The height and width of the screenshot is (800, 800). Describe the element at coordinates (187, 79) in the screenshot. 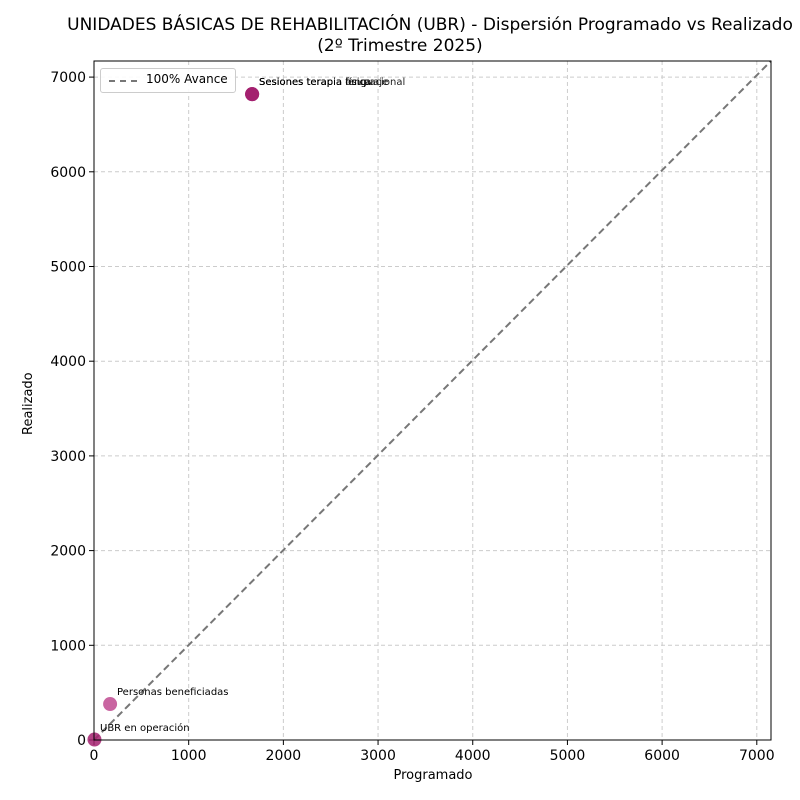

I see `legend-label: 100% Avance` at that location.